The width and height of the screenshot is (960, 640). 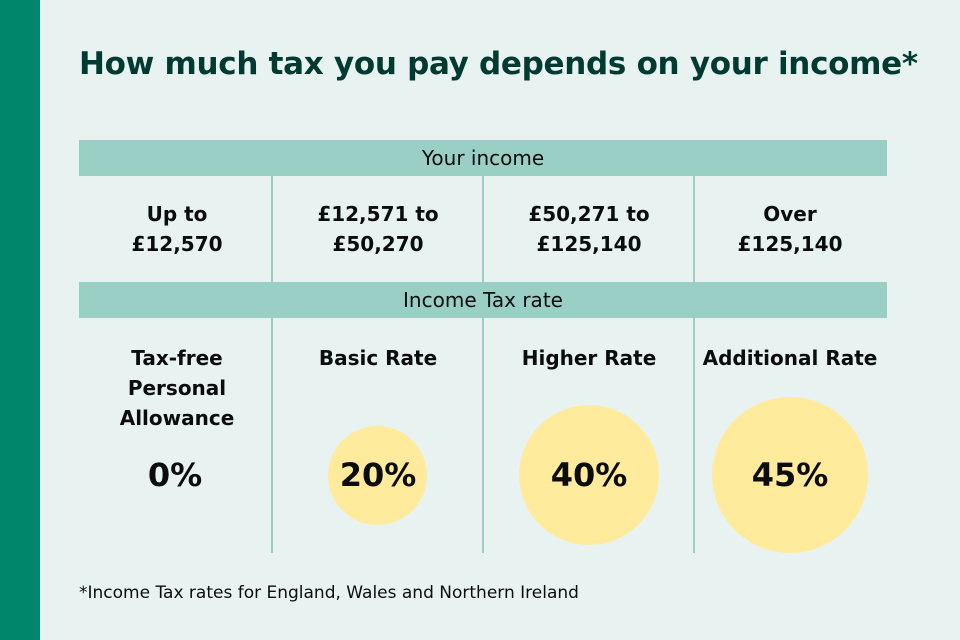 What do you see at coordinates (589, 229) in the screenshot?
I see `income-band-higher: £50,271 to £125,140` at bounding box center [589, 229].